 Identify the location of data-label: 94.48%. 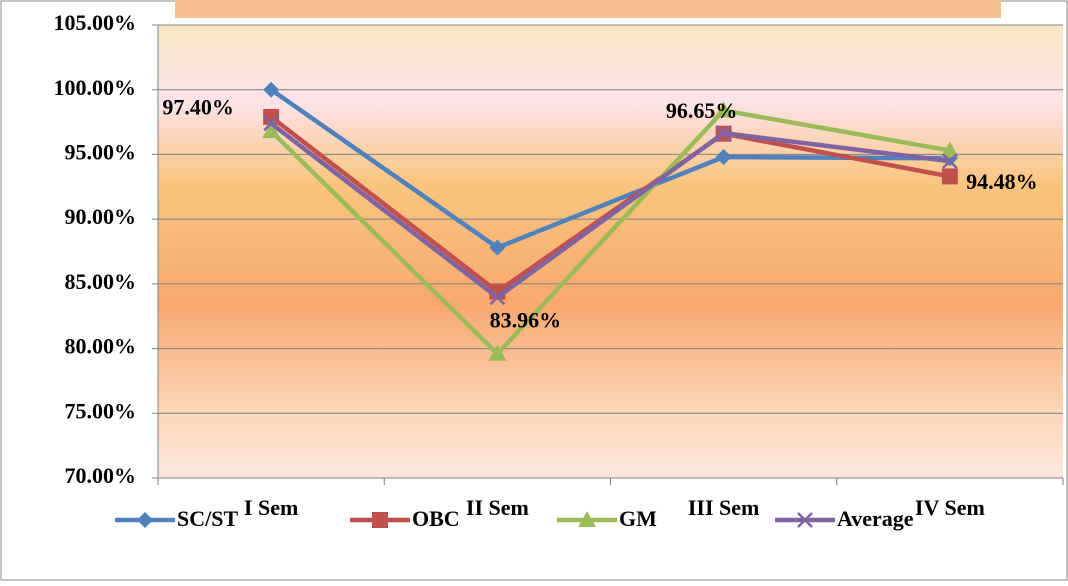
(1002, 181).